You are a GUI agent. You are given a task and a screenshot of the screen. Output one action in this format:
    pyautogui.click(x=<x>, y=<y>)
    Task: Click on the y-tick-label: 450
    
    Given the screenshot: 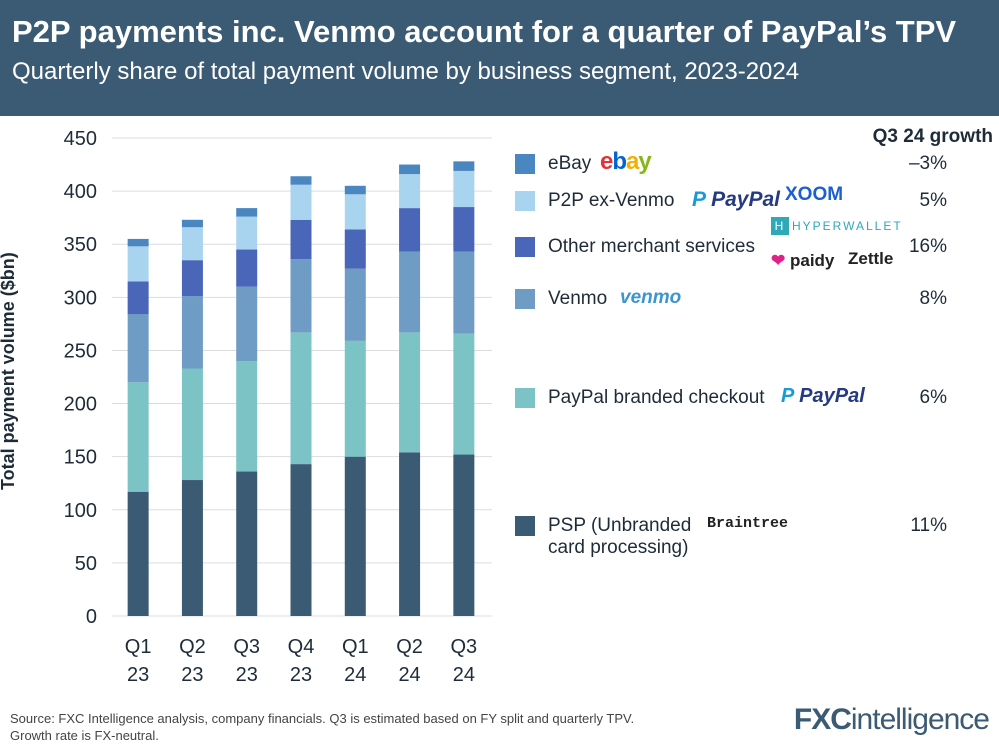 What is the action you would take?
    pyautogui.click(x=80, y=139)
    